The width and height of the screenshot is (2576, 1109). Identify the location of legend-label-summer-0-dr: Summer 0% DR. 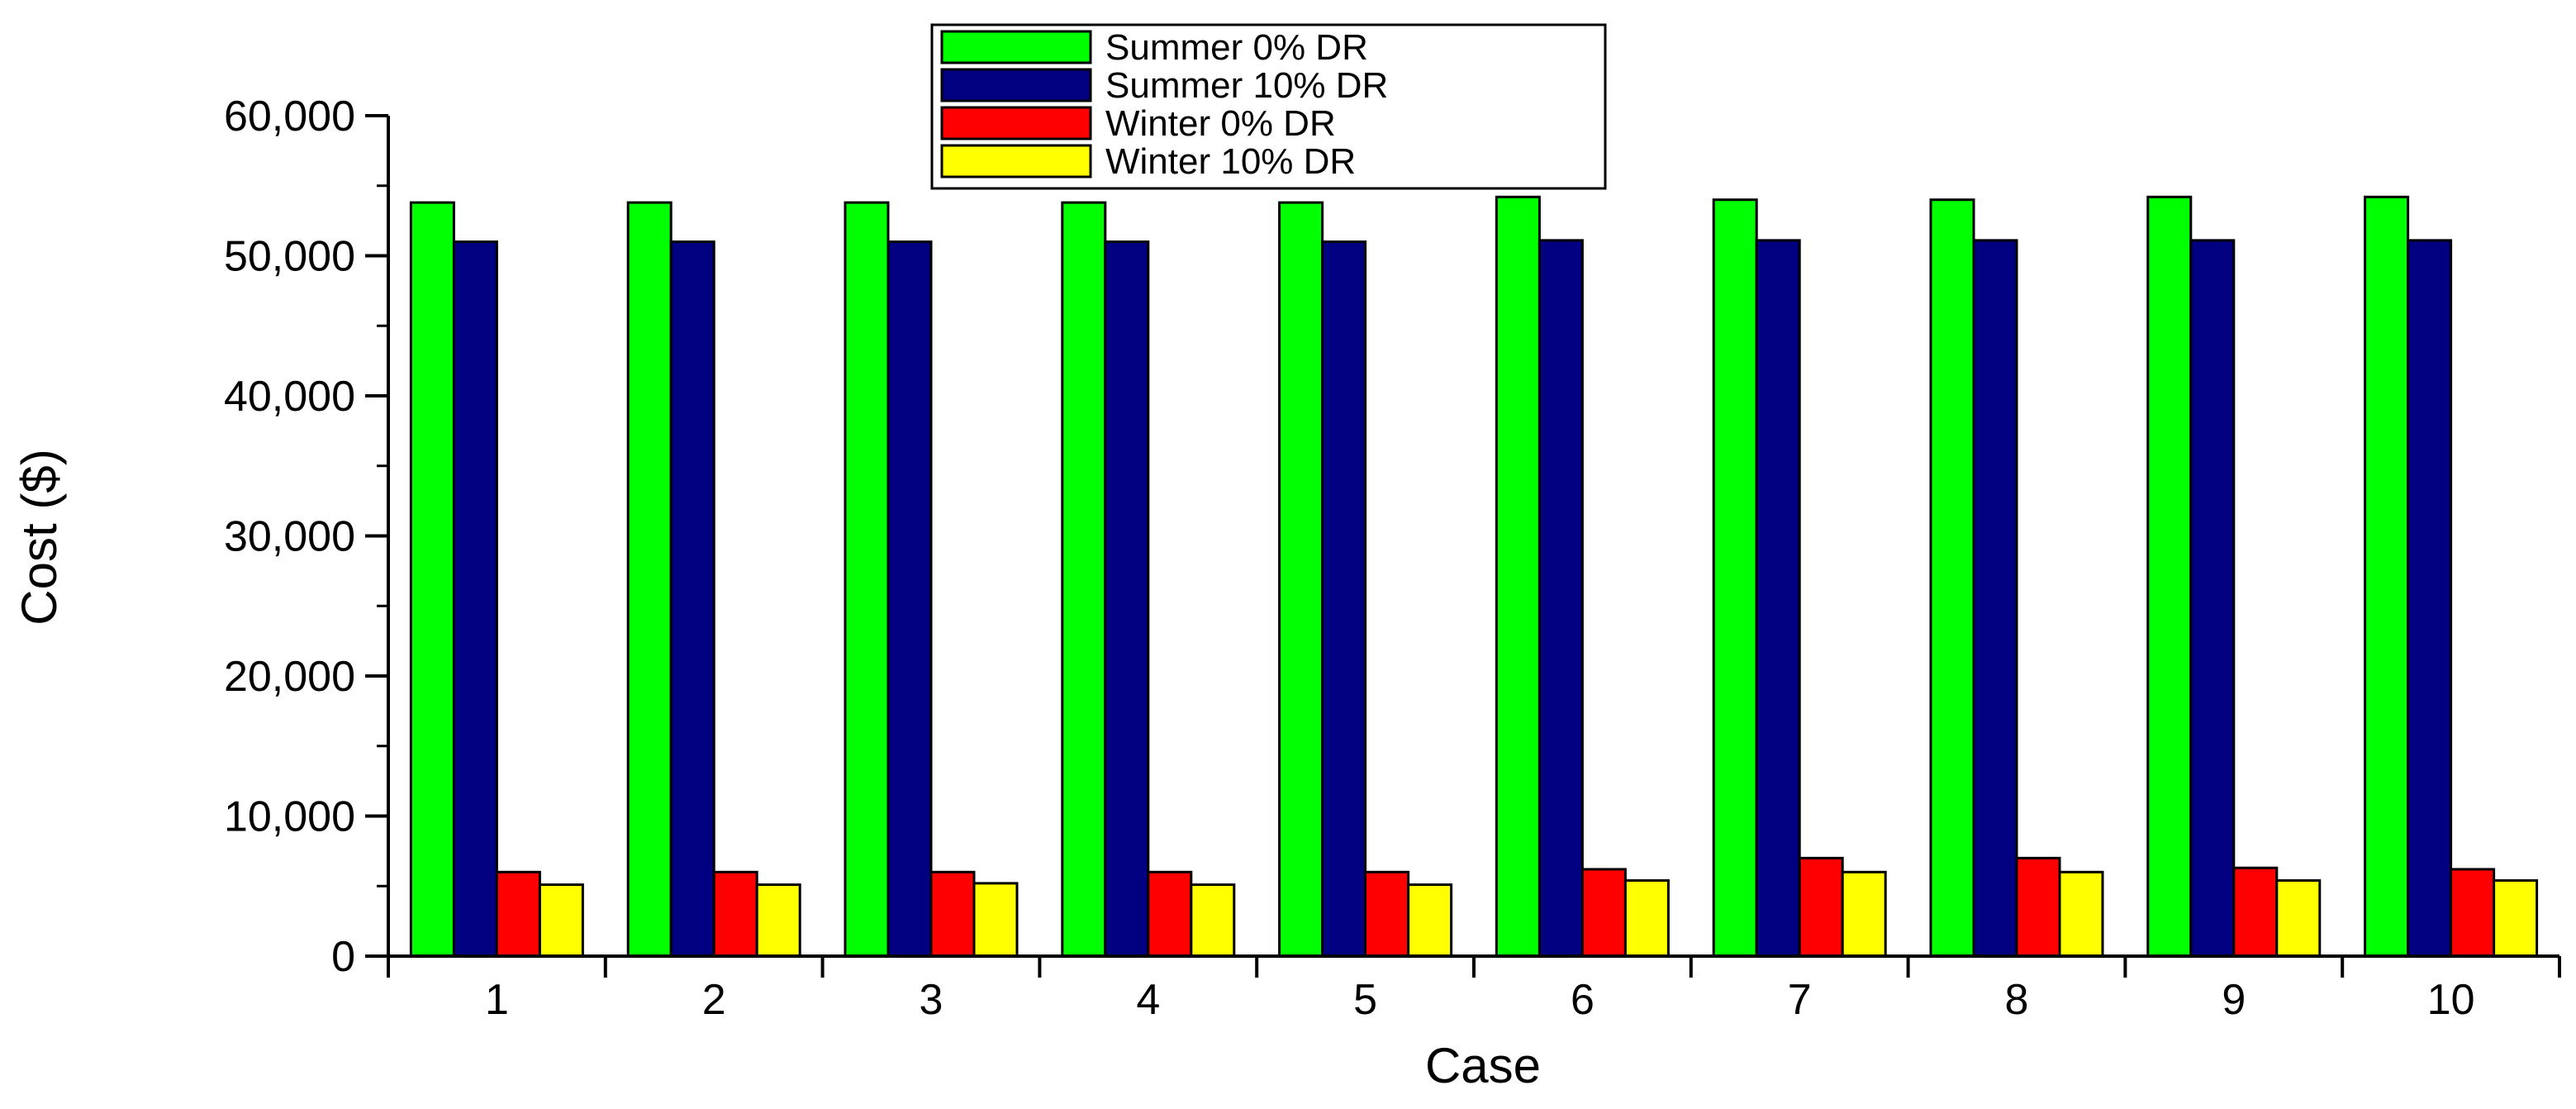
(1236, 47).